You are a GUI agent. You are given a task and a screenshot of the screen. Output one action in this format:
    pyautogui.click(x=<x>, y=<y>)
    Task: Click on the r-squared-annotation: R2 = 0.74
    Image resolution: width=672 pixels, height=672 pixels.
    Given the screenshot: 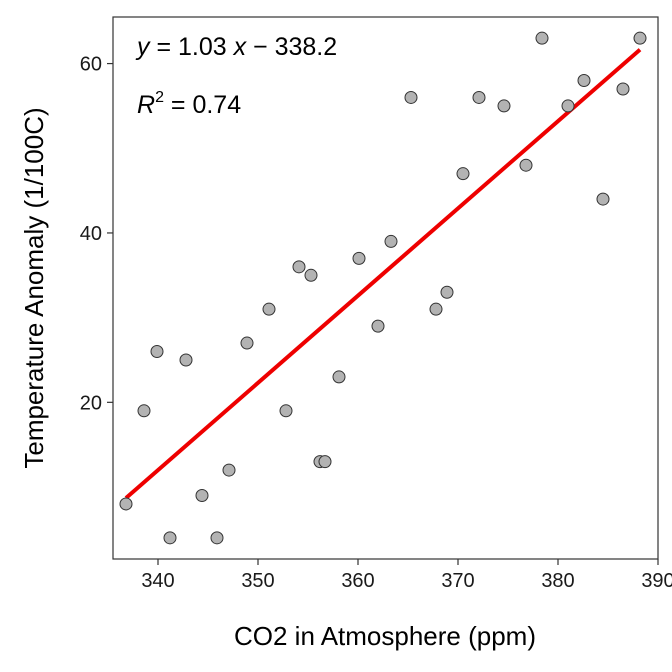 What is the action you would take?
    pyautogui.click(x=189, y=104)
    